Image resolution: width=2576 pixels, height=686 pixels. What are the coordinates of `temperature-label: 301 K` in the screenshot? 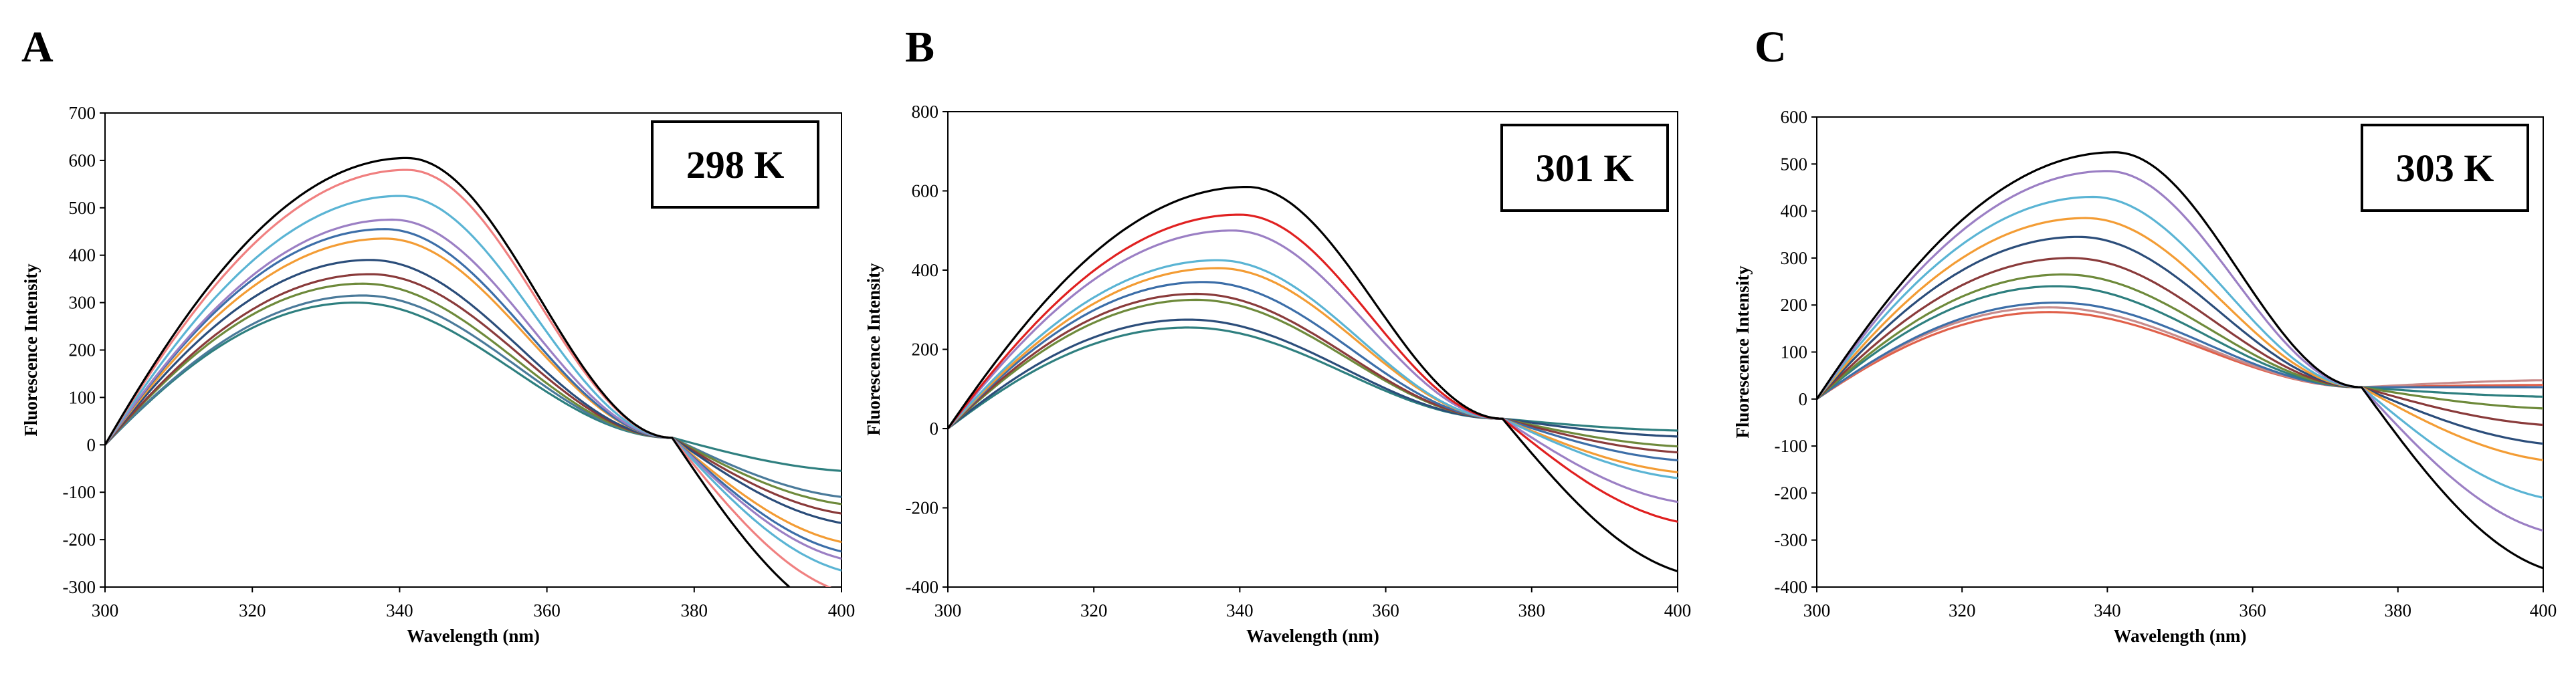 It's located at (1585, 168).